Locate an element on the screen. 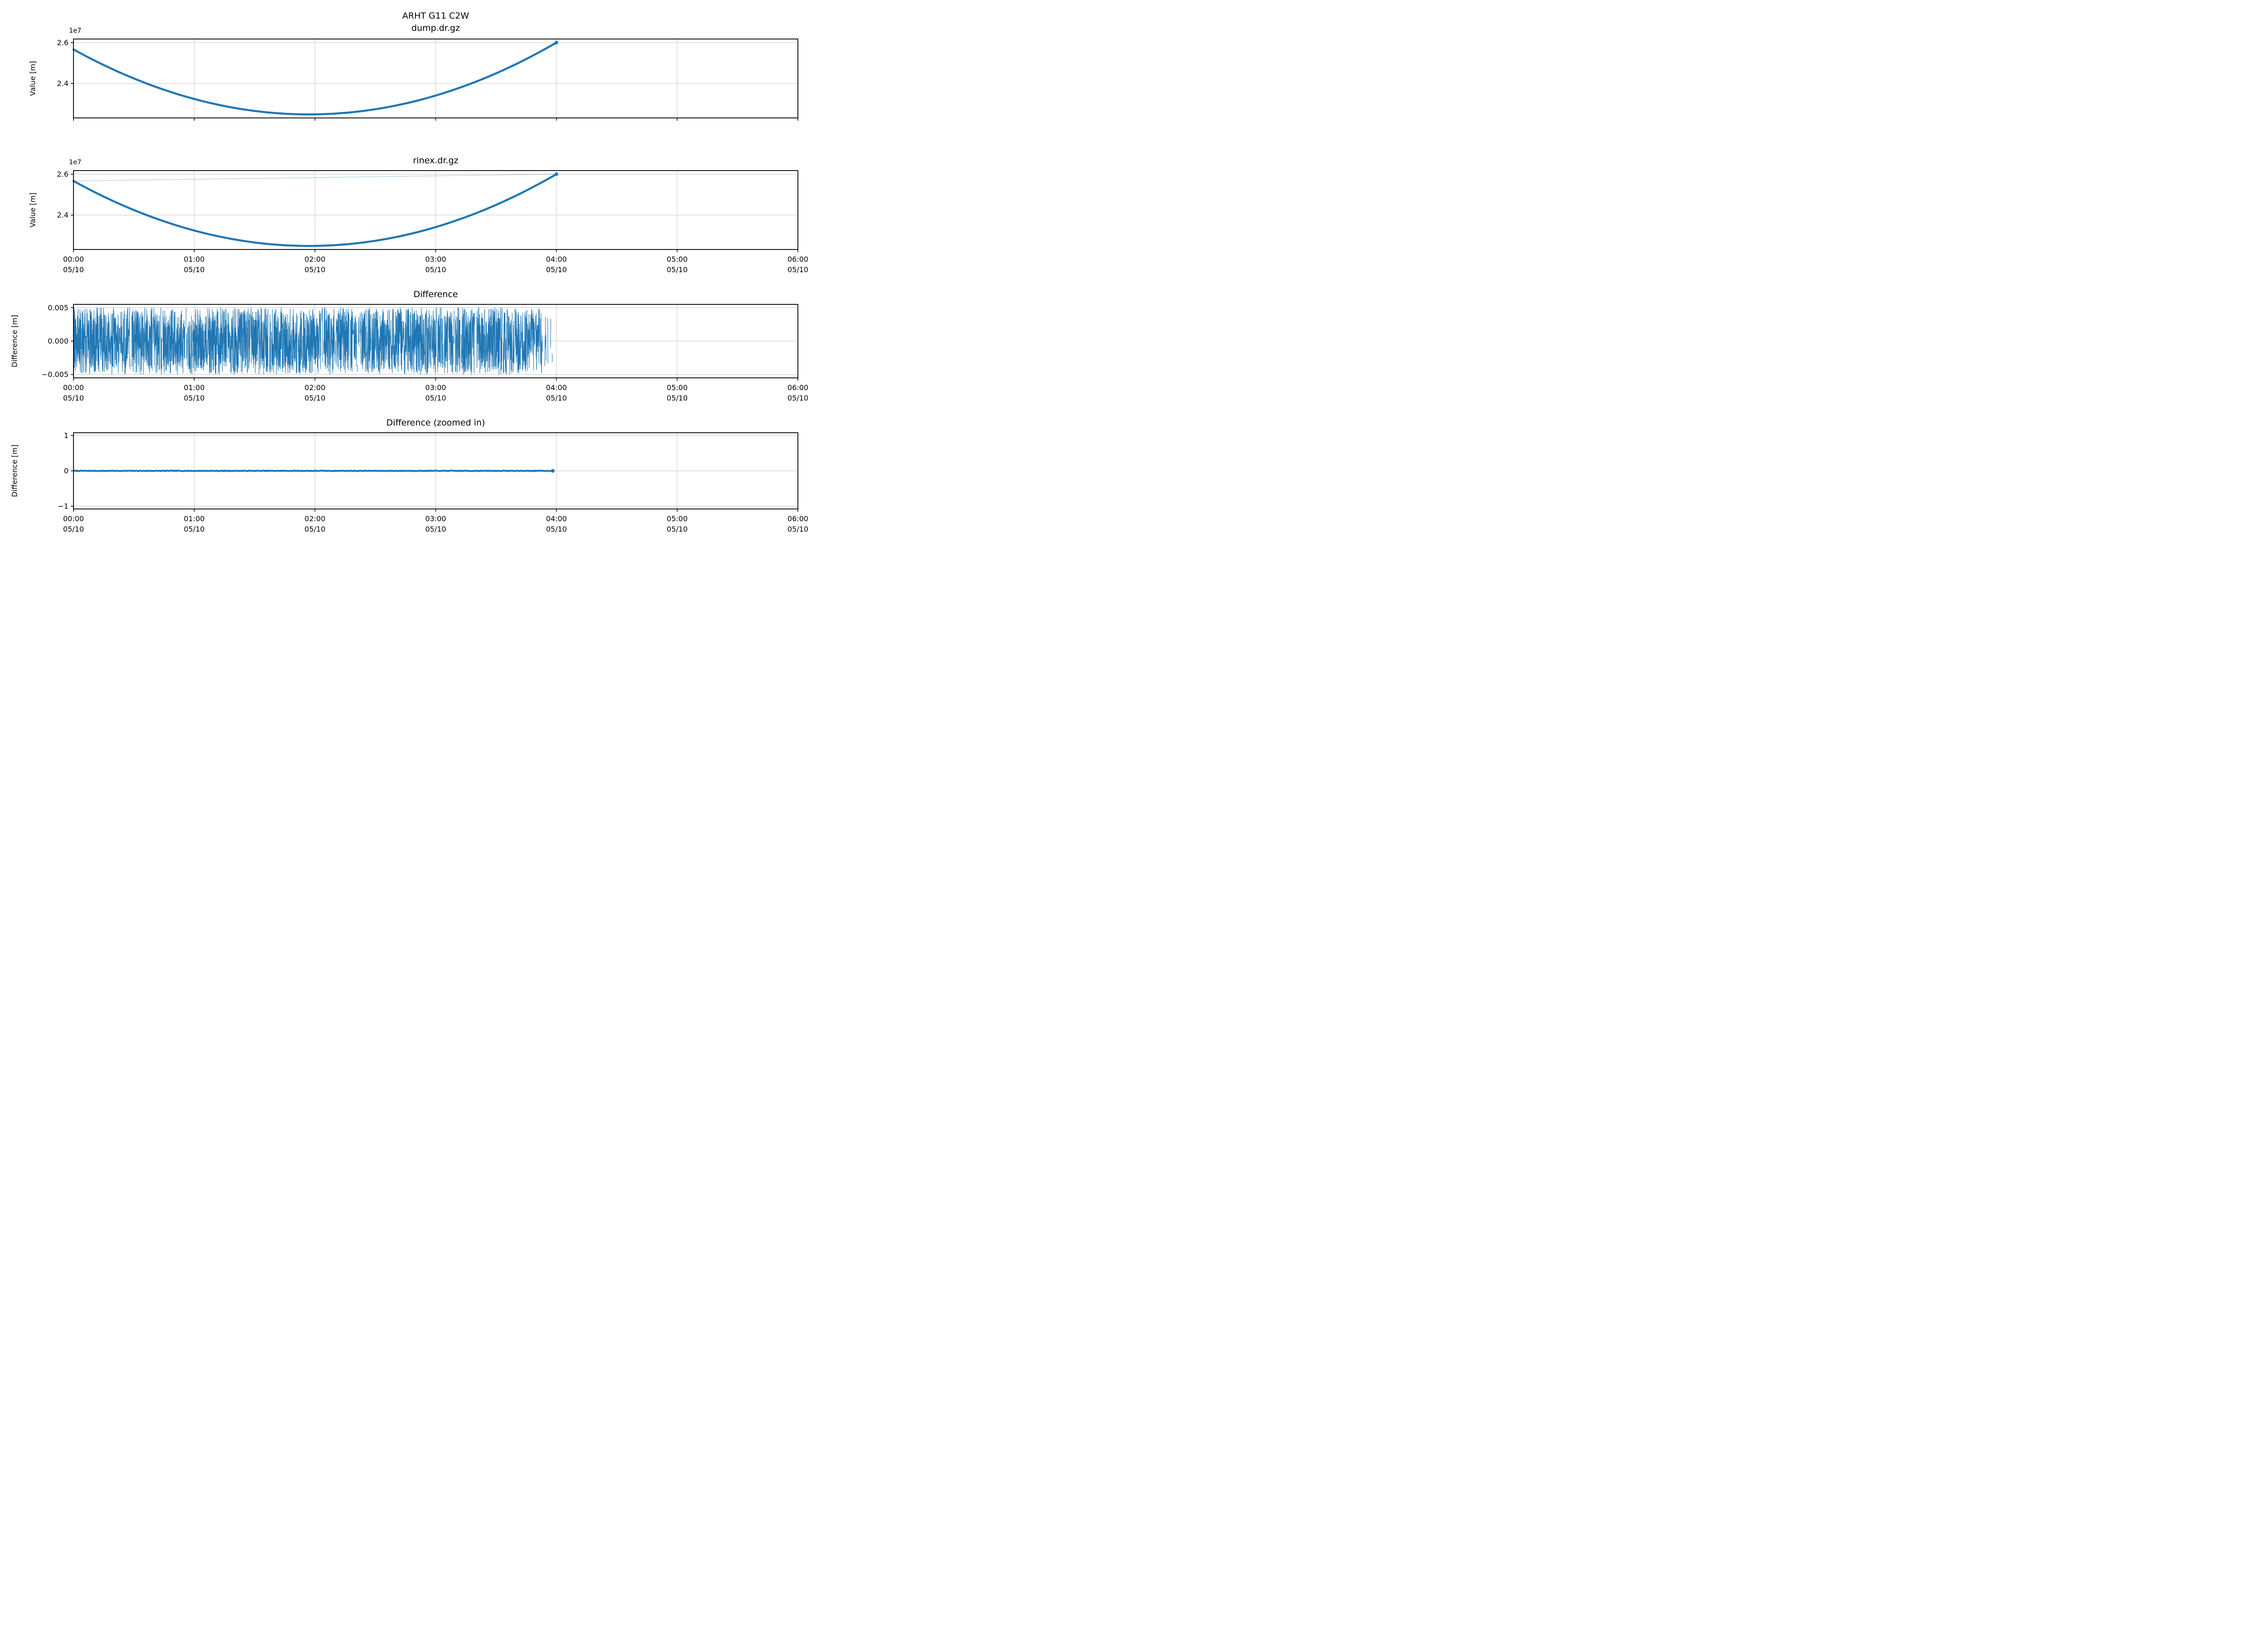 This screenshot has width=2268, height=1633. y-tick-label: −1 is located at coordinates (63, 506).